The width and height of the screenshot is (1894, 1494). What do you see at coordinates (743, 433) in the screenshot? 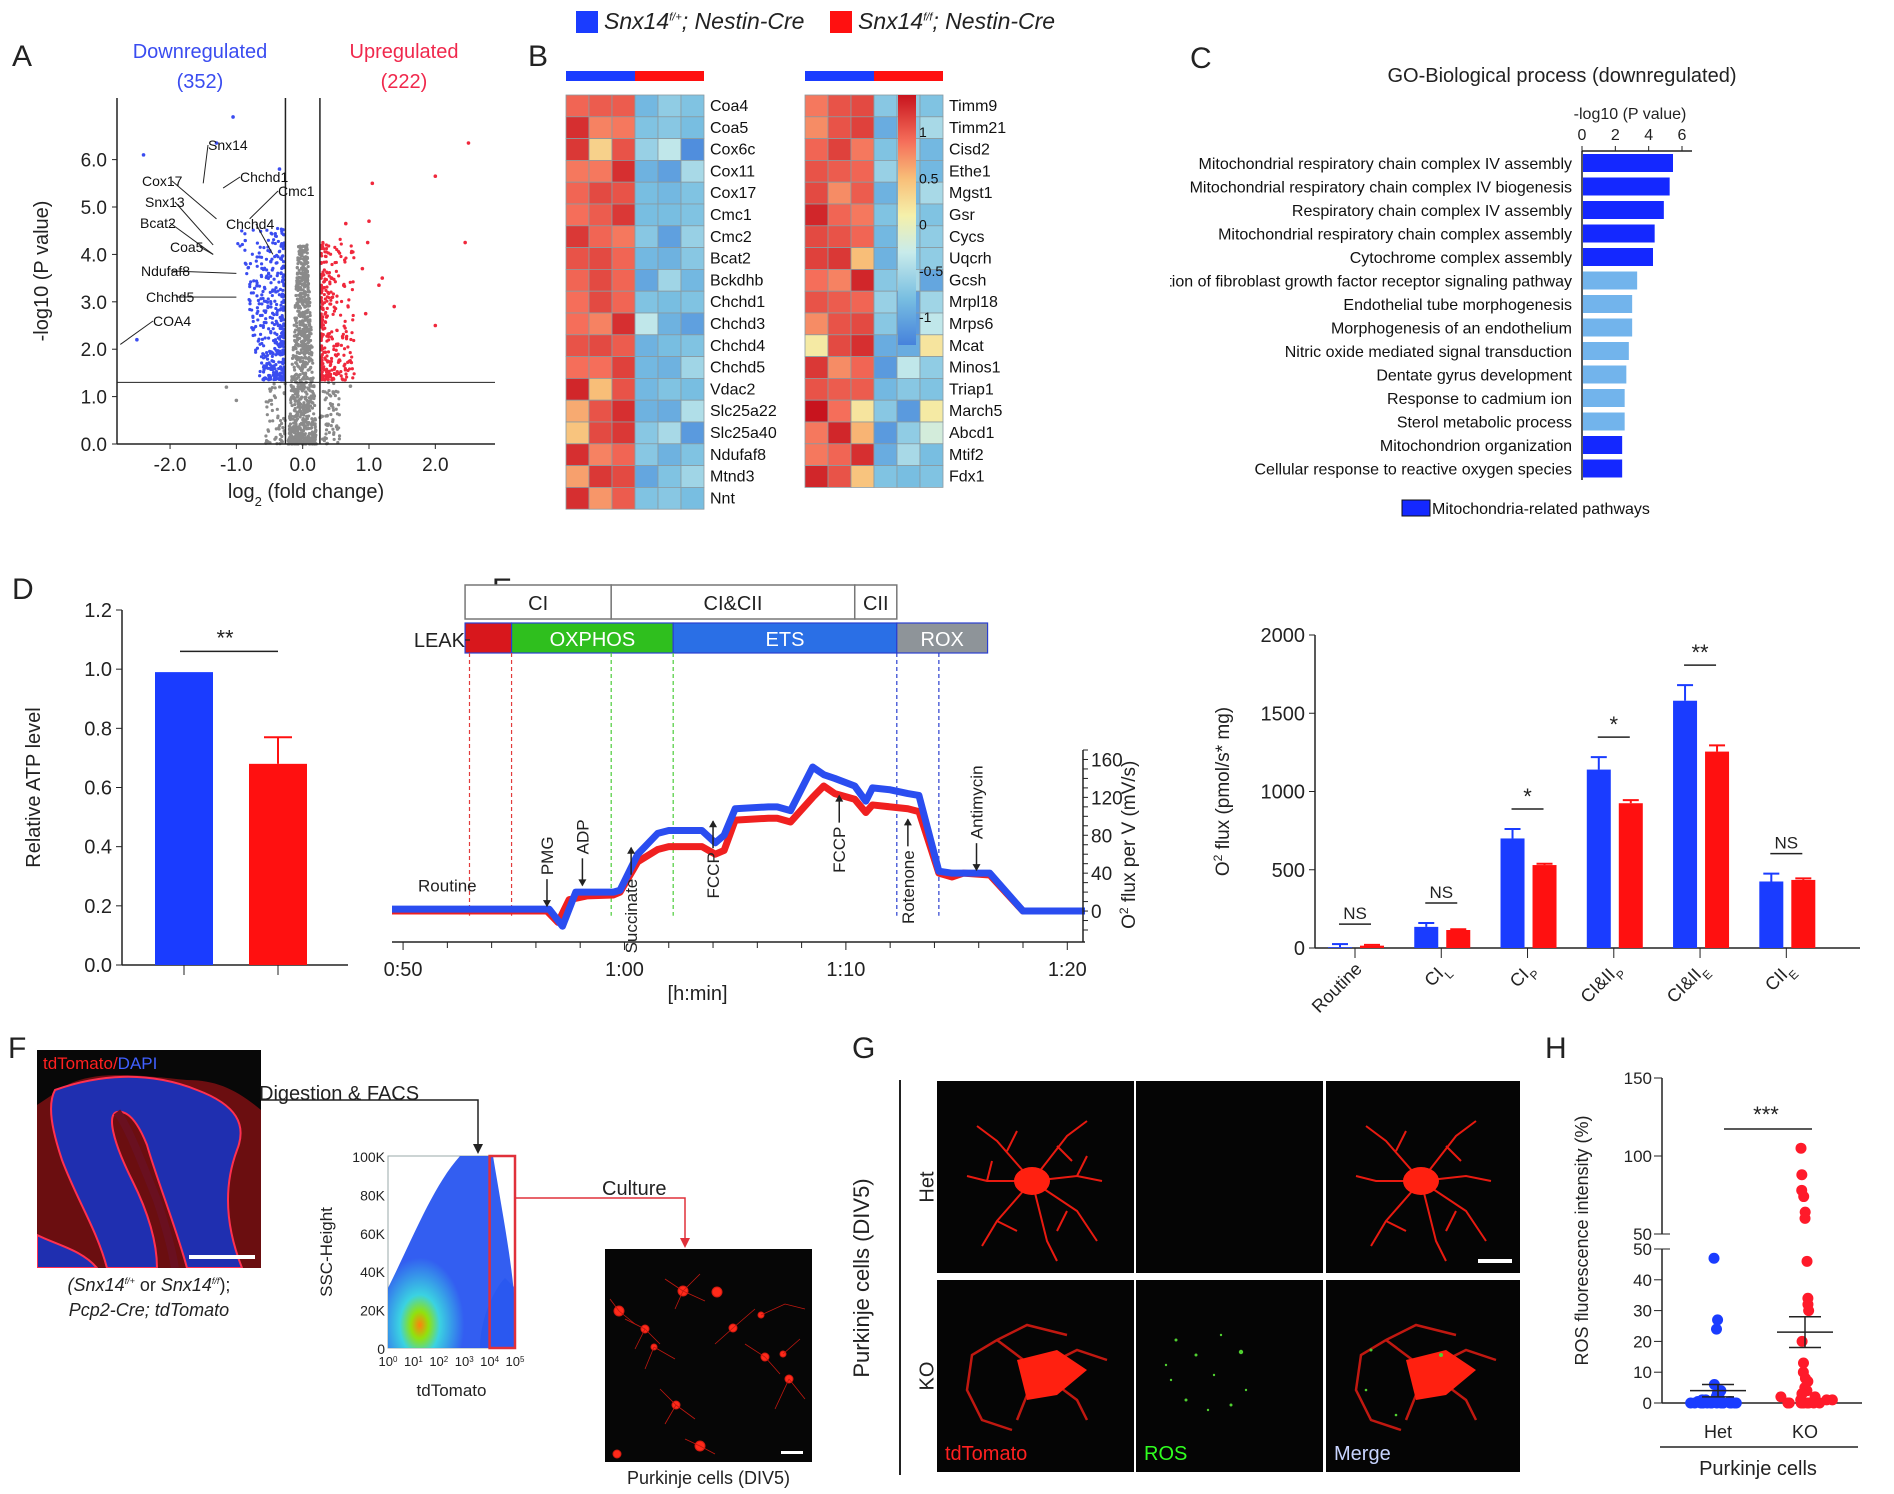
I see `heatmap-row-label: Slc25a40` at bounding box center [743, 433].